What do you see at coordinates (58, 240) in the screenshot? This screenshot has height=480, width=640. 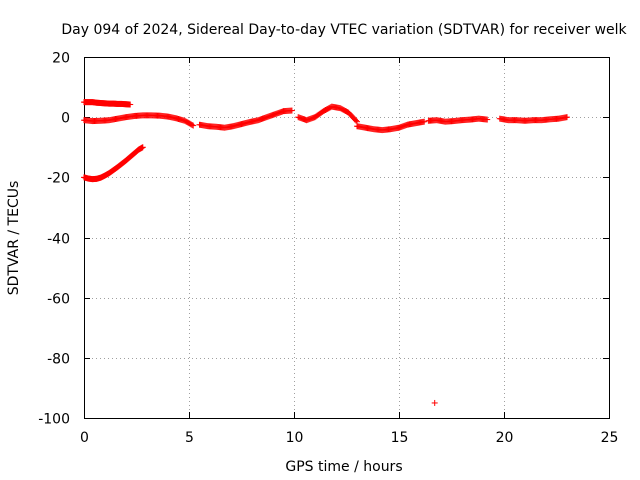 I see `y-tick-label: -40` at bounding box center [58, 240].